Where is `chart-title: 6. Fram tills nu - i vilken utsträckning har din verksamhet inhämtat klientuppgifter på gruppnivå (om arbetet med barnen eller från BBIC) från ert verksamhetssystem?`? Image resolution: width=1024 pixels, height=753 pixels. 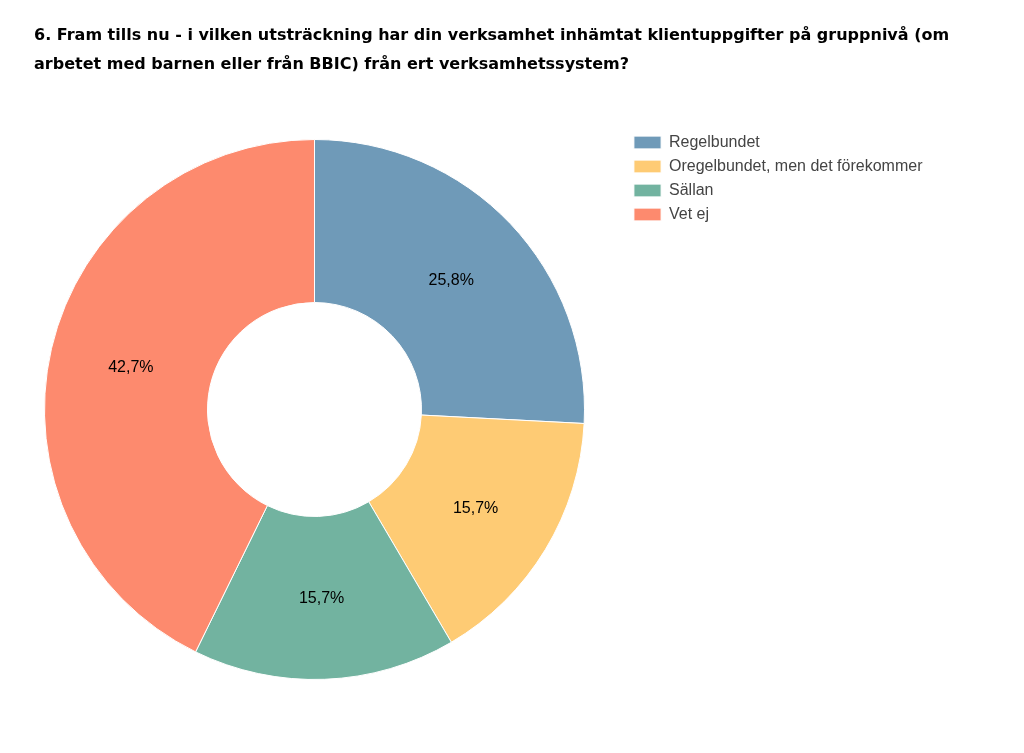 chart-title: 6. Fram tills nu - i vilken utsträckning har din verksamhet inhämtat klientuppgifter på gruppnivå (om arbetet med barnen eller från BBIC) från ert verksamhetssystem? is located at coordinates (492, 49).